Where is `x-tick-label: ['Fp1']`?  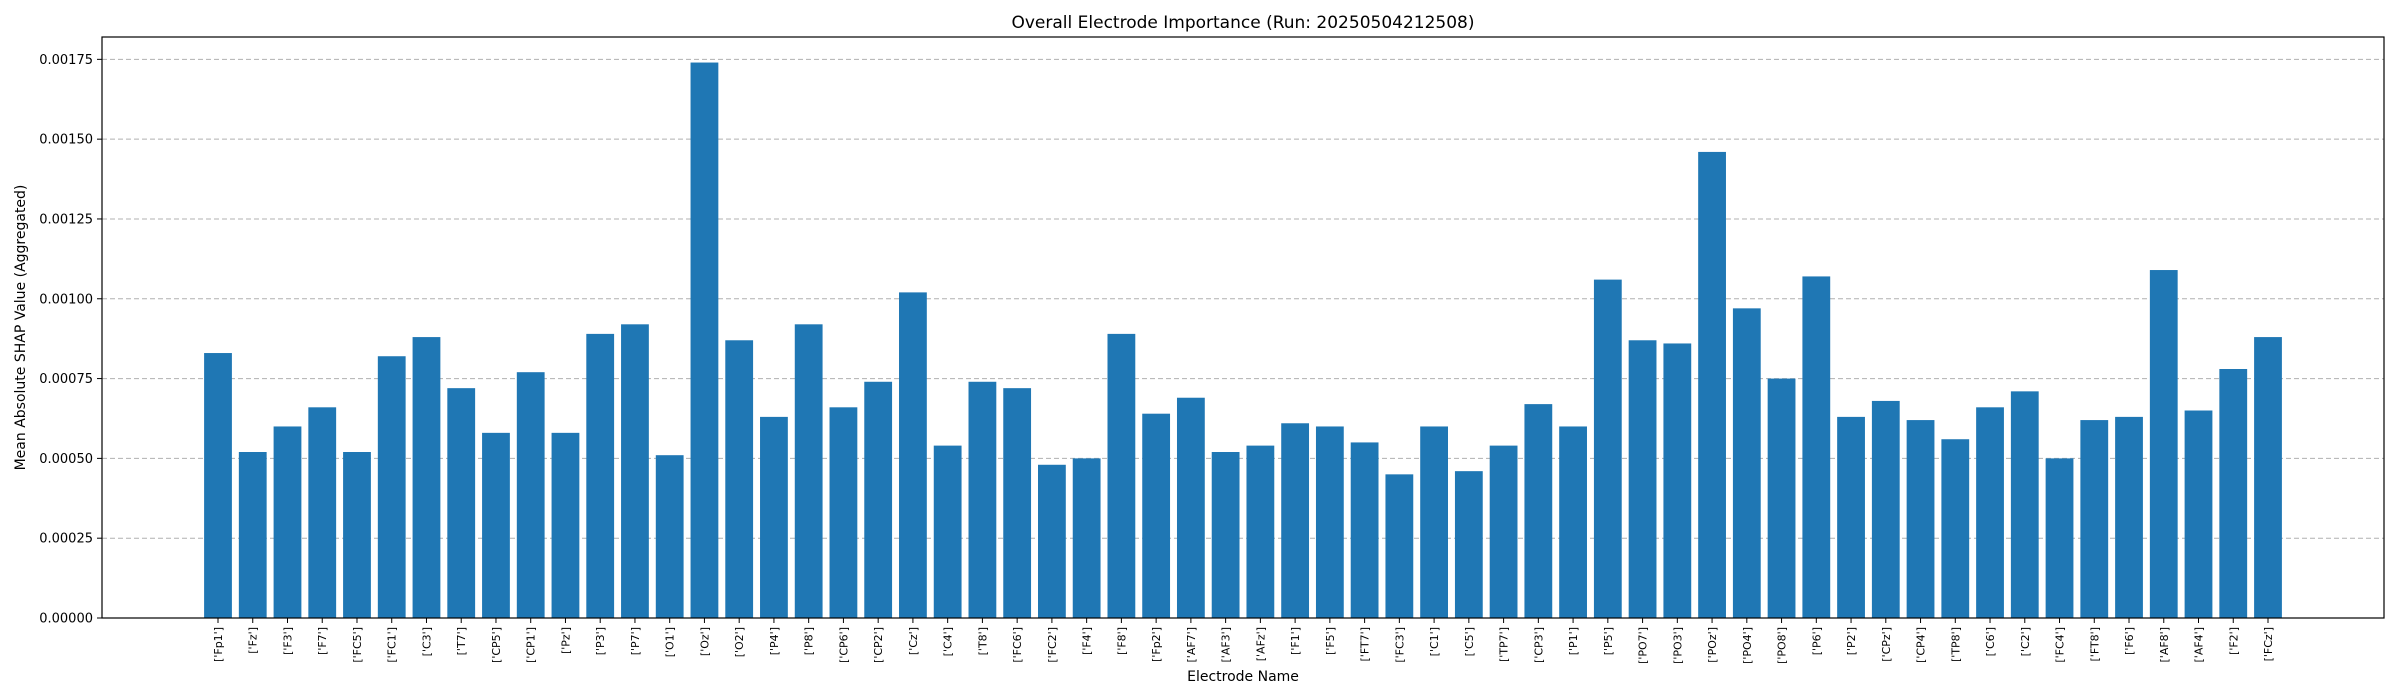
x-tick-label: ['Fp1'] is located at coordinates (218, 644).